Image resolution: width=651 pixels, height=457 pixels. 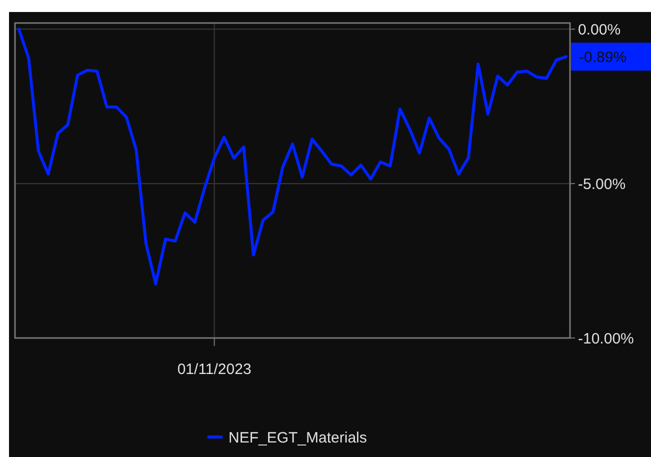 What do you see at coordinates (599, 29) in the screenshot?
I see `y-tick-label: 0.00%` at bounding box center [599, 29].